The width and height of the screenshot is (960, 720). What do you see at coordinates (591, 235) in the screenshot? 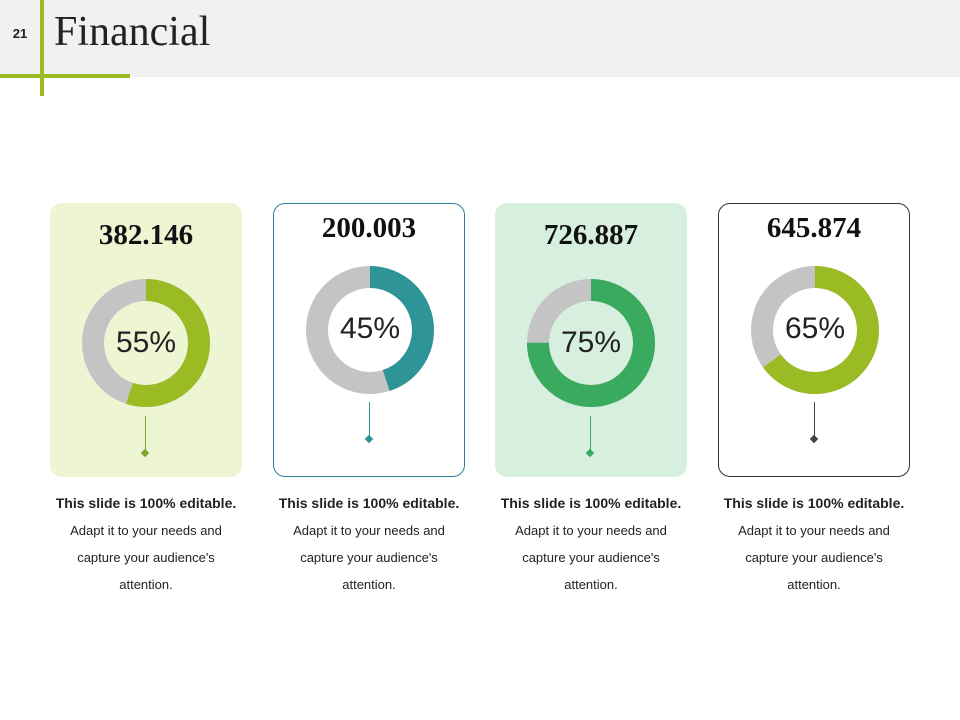
I see `metric-value: 726.887` at bounding box center [591, 235].